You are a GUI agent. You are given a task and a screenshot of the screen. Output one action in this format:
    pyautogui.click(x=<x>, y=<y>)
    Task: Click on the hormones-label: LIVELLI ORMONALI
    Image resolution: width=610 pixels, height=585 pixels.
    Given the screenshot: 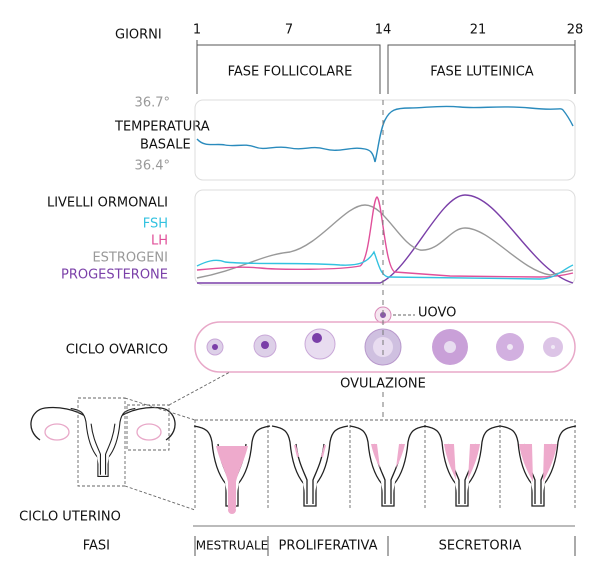 What is the action you would take?
    pyautogui.click(x=107, y=203)
    